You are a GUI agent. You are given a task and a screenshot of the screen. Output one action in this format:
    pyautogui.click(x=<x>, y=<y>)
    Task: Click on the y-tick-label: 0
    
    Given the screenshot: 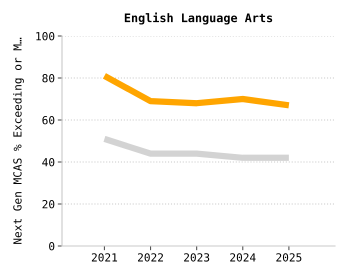 What is the action you would take?
    pyautogui.click(x=51, y=246)
    